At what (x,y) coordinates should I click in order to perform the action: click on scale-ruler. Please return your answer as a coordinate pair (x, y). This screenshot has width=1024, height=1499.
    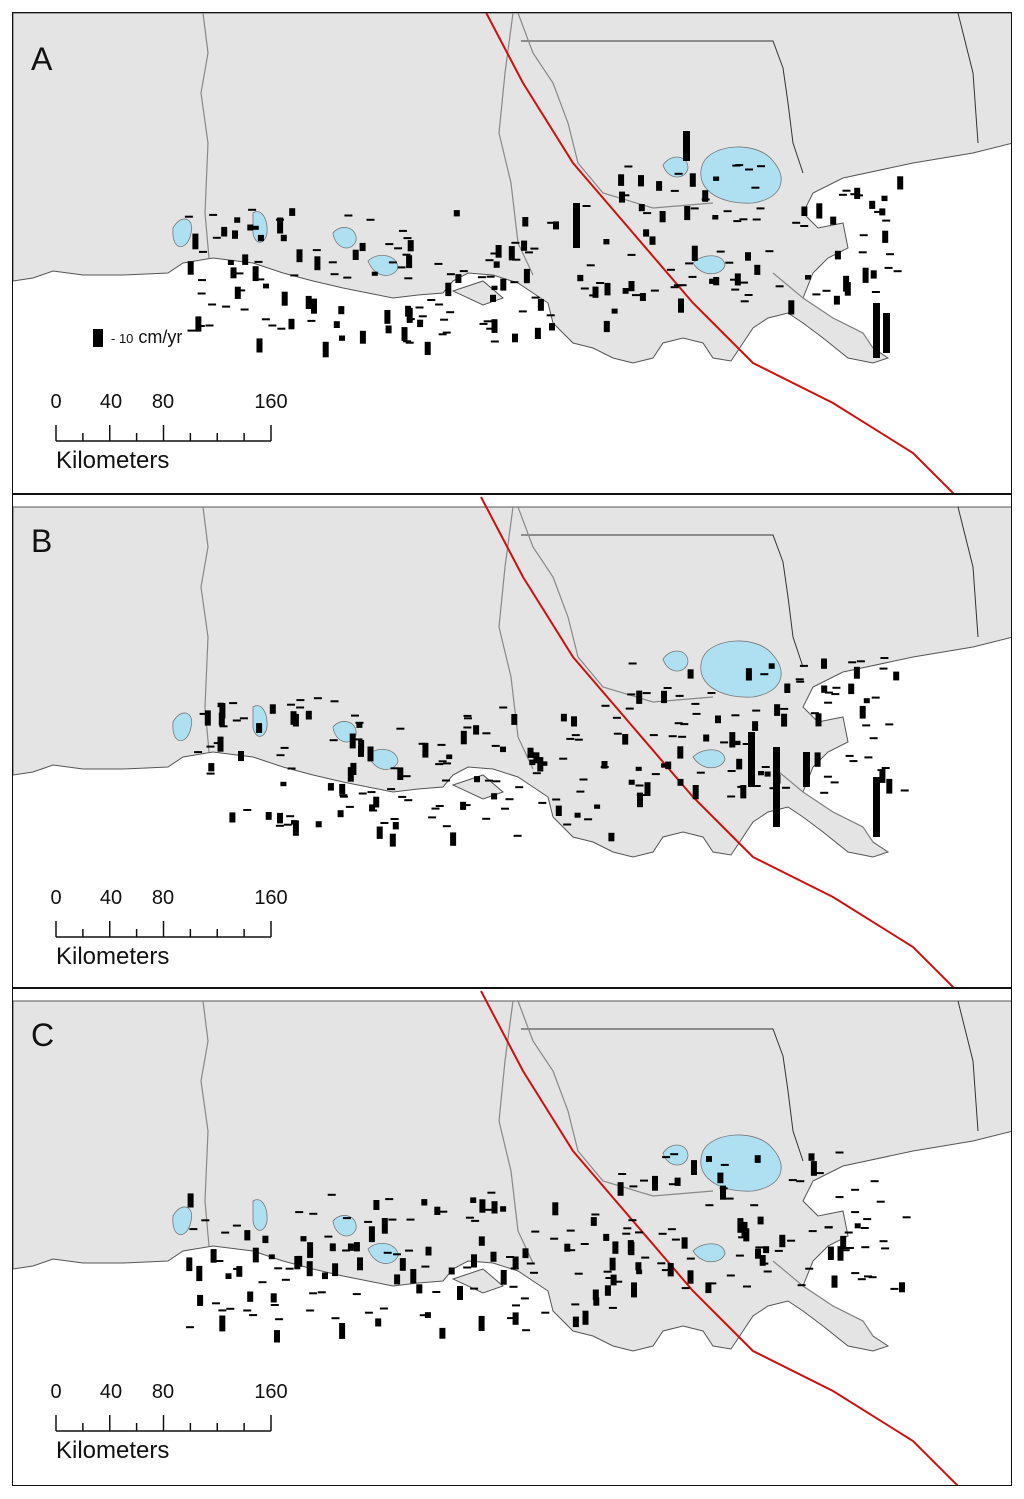
    Looking at the image, I should click on (163, 433).